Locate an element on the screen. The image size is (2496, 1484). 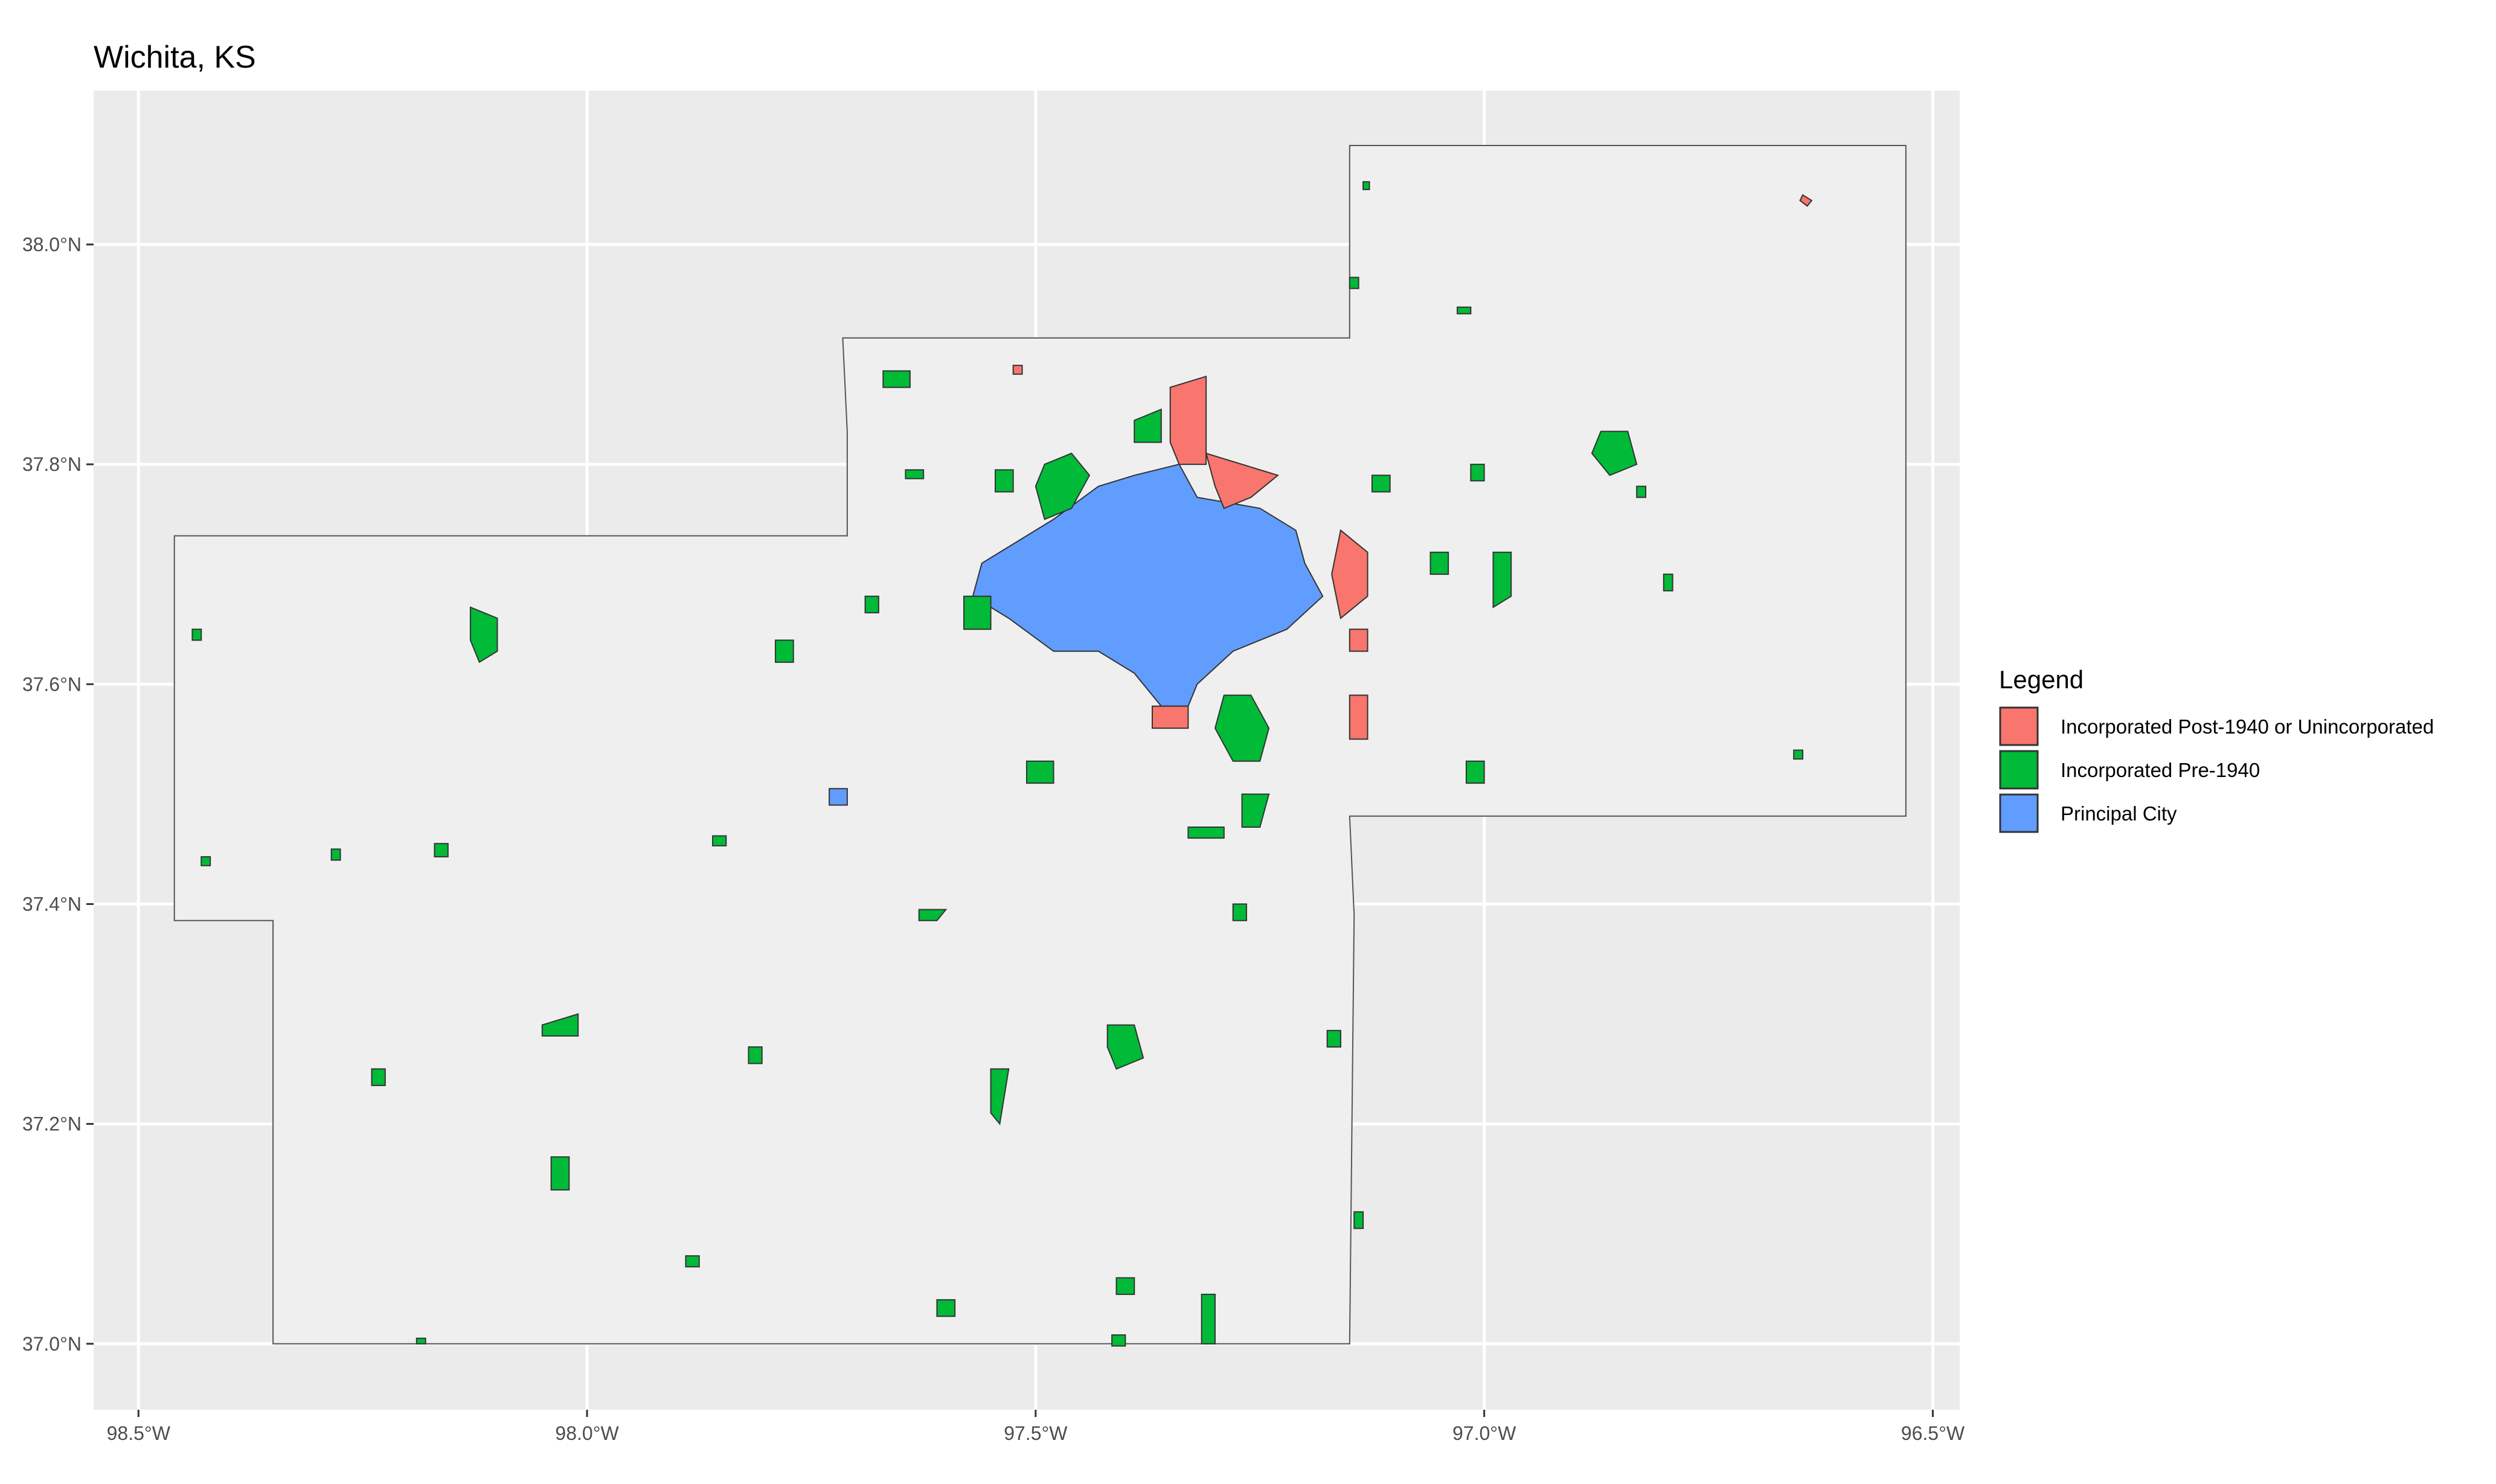
x-tick-label: 98.5°W is located at coordinates (139, 1433).